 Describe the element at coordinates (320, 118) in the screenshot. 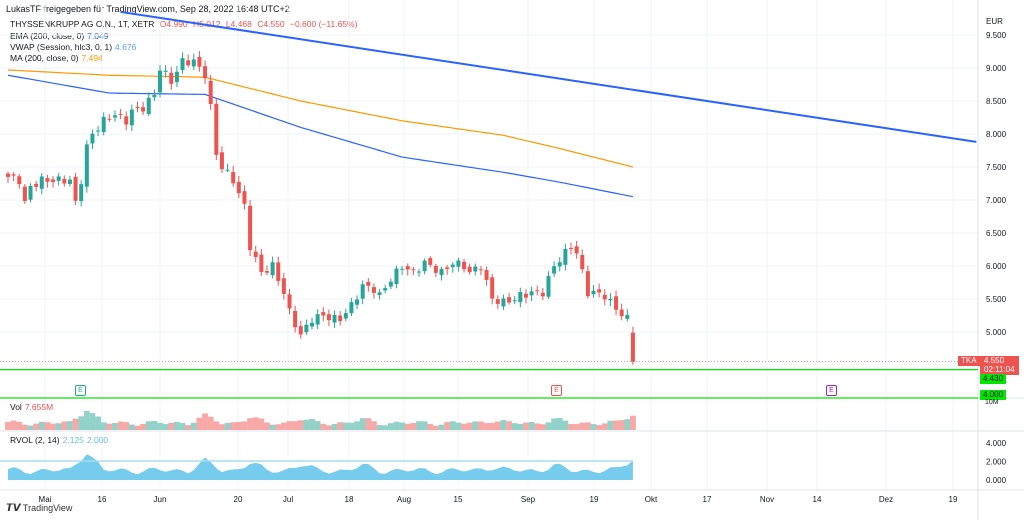

I see `ma-200-line` at that location.